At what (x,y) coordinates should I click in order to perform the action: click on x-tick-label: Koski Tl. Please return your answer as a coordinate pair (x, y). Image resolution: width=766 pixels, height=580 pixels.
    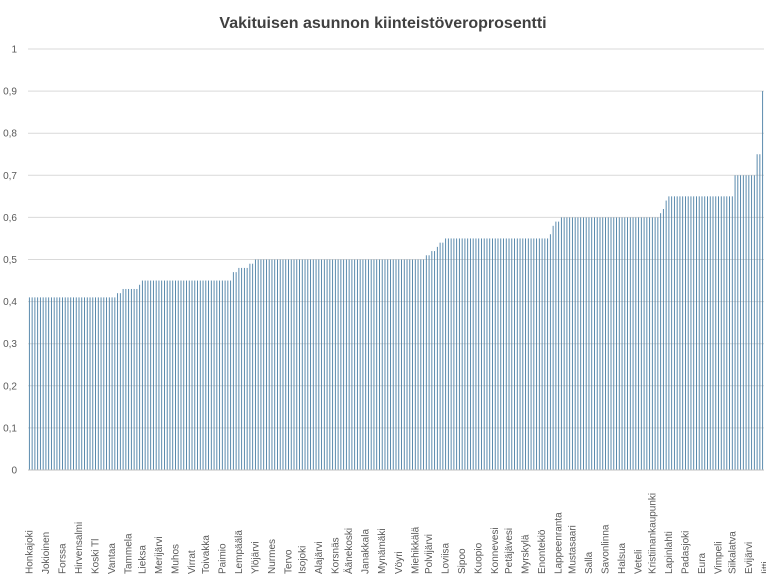
    Looking at the image, I should click on (96, 556).